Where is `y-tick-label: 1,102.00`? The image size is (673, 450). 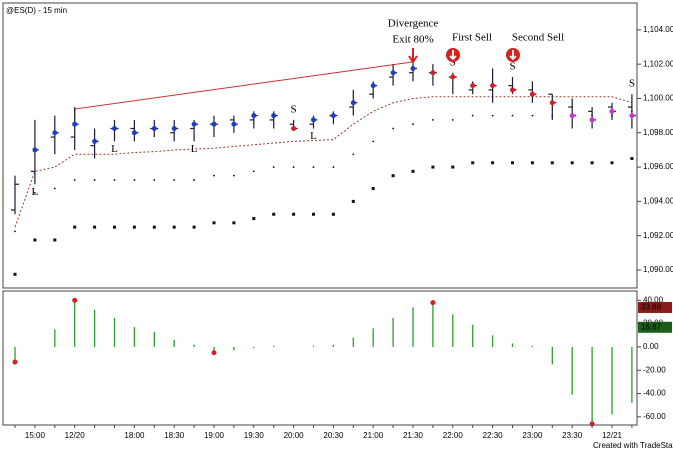 y-tick-label: 1,102.00 is located at coordinates (658, 63).